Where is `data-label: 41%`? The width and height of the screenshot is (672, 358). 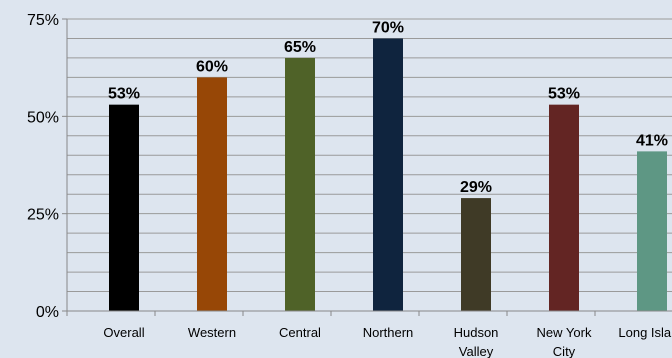 data-label: 41% is located at coordinates (652, 140).